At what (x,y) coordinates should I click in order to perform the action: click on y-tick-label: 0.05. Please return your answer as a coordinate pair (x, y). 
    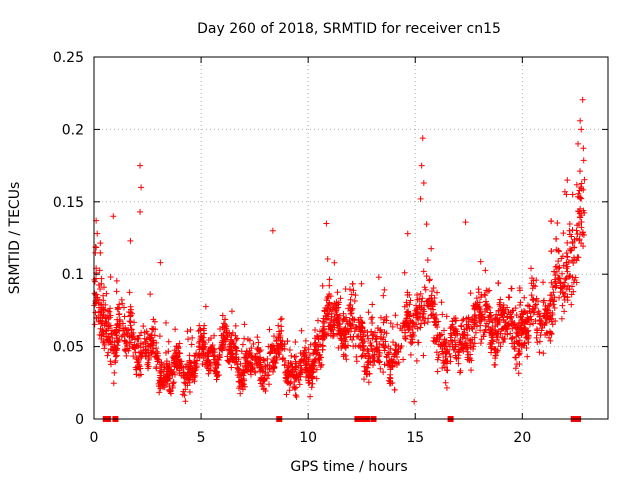
    Looking at the image, I should click on (68, 348).